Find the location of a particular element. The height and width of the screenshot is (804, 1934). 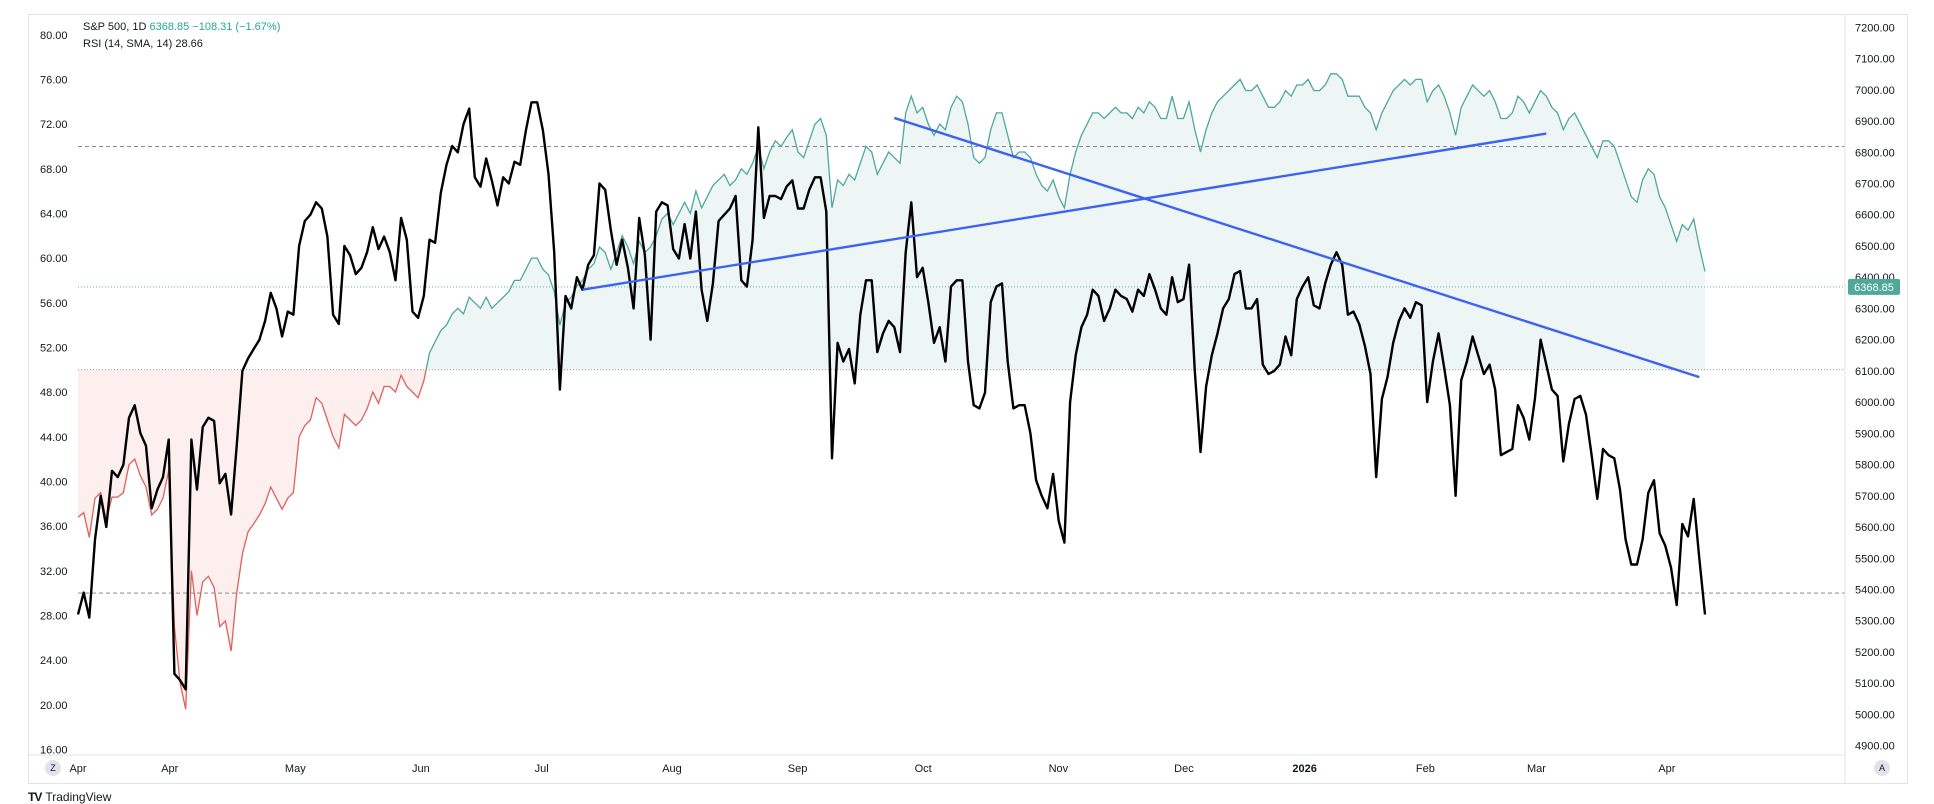

x-tick-label: Sep is located at coordinates (798, 769).